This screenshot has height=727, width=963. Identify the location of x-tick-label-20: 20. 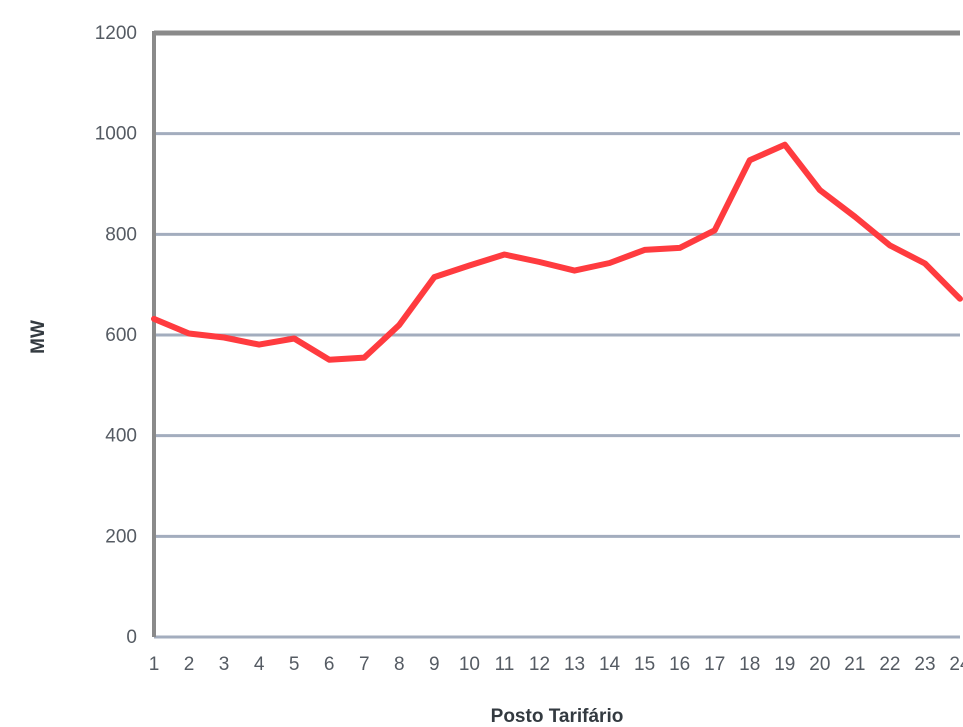
(819, 664).